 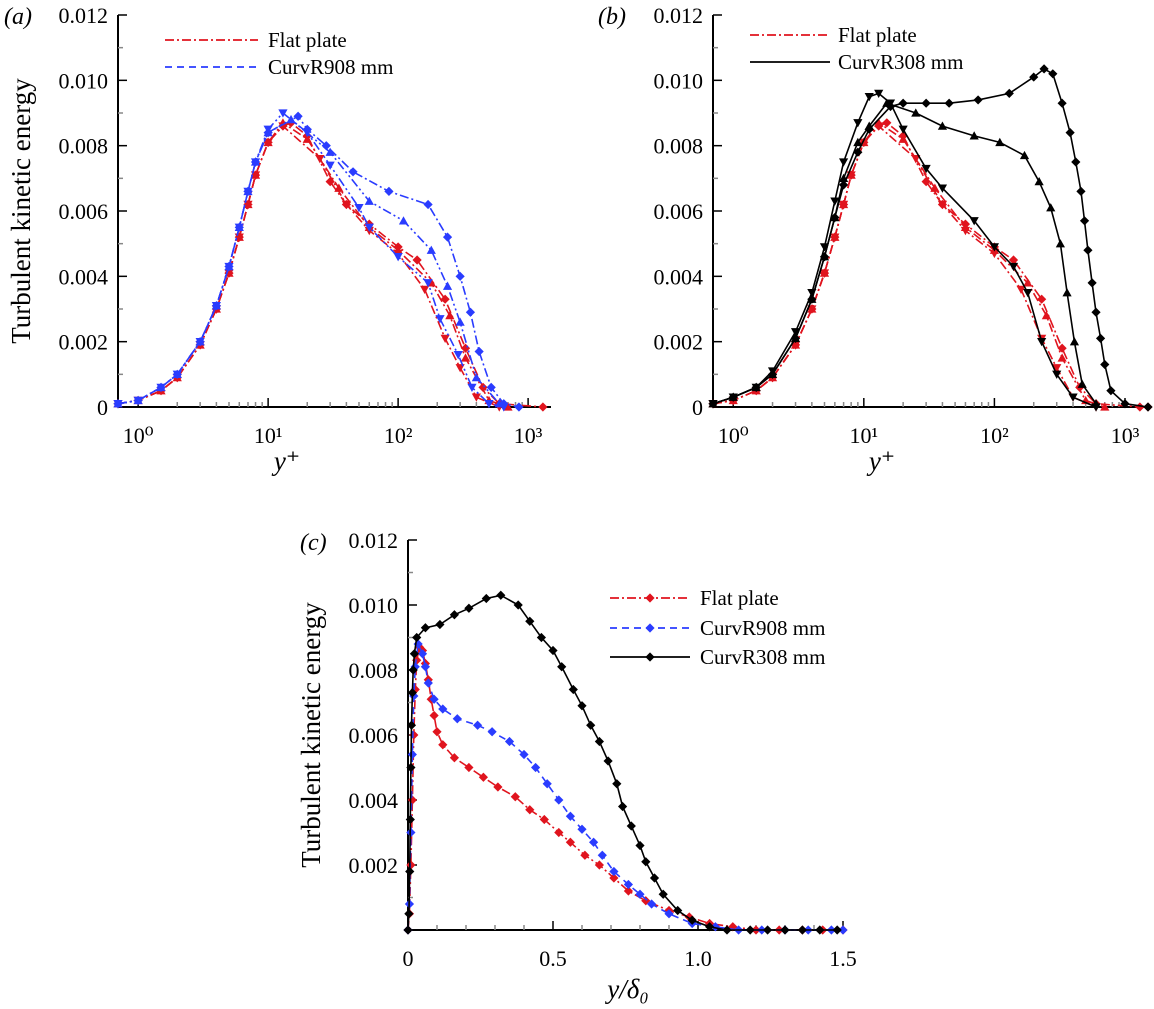 I want to click on series-curvr308-mm-diamond, so click(x=622, y=762).